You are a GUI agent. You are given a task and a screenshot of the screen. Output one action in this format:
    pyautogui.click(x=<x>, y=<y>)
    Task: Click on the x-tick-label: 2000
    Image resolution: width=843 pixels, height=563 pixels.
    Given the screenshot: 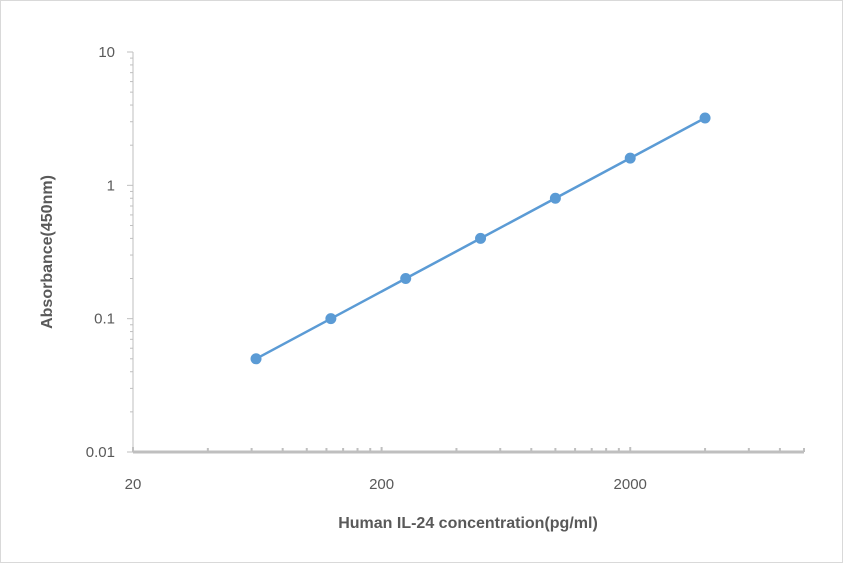 What is the action you would take?
    pyautogui.click(x=630, y=484)
    